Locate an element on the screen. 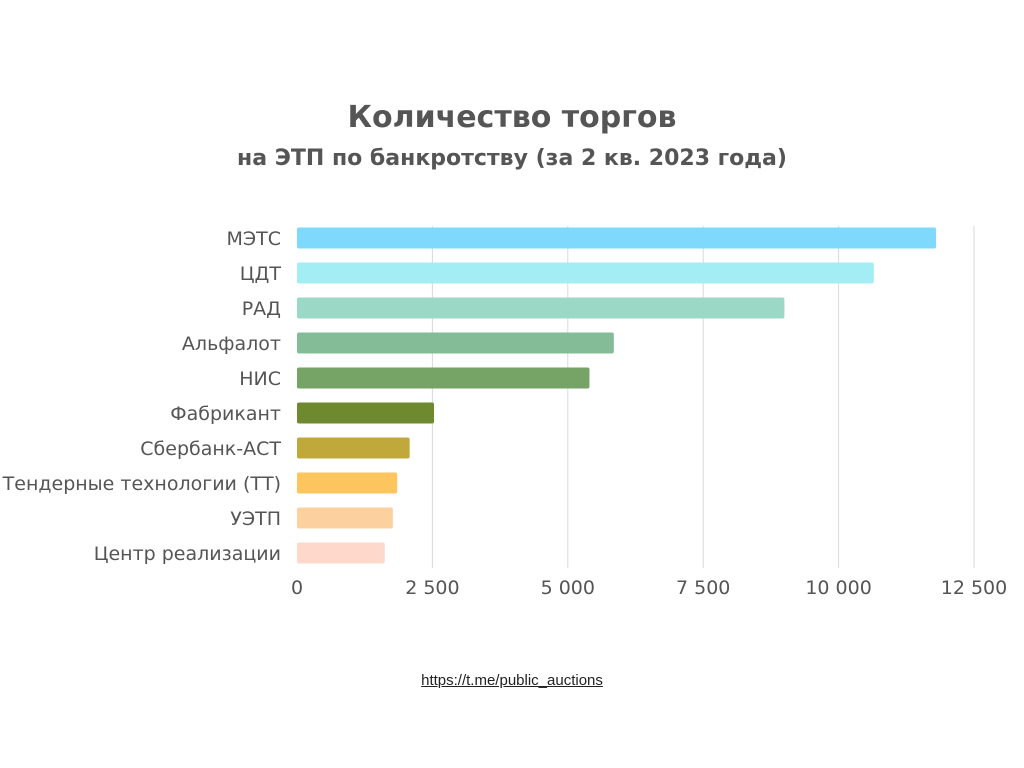  chart-title: Количество торгов is located at coordinates (512, 117).